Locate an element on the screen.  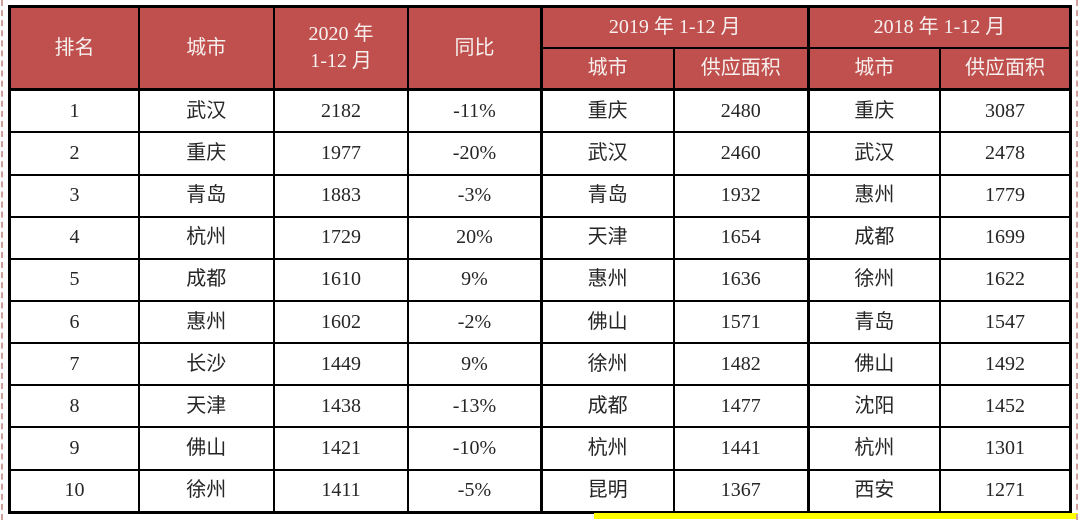
group-header-2019: 2019 年 1-12 月 is located at coordinates (674, 27).